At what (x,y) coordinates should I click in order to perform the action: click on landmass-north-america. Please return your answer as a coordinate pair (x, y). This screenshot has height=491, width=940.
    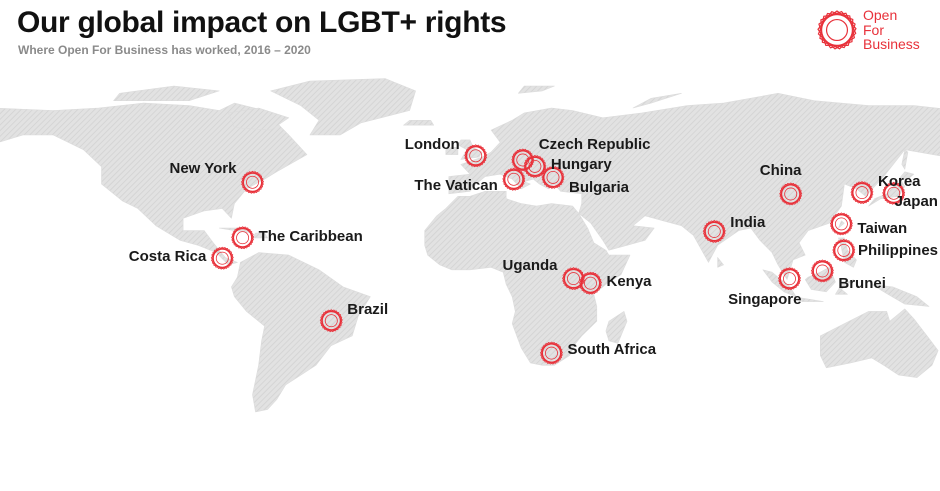
    Looking at the image, I should click on (154, 184).